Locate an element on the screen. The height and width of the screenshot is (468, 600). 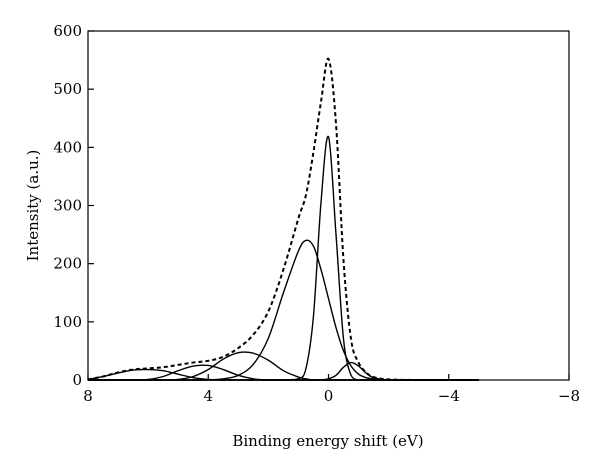
y-tick-label: 600 is located at coordinates (67, 31).